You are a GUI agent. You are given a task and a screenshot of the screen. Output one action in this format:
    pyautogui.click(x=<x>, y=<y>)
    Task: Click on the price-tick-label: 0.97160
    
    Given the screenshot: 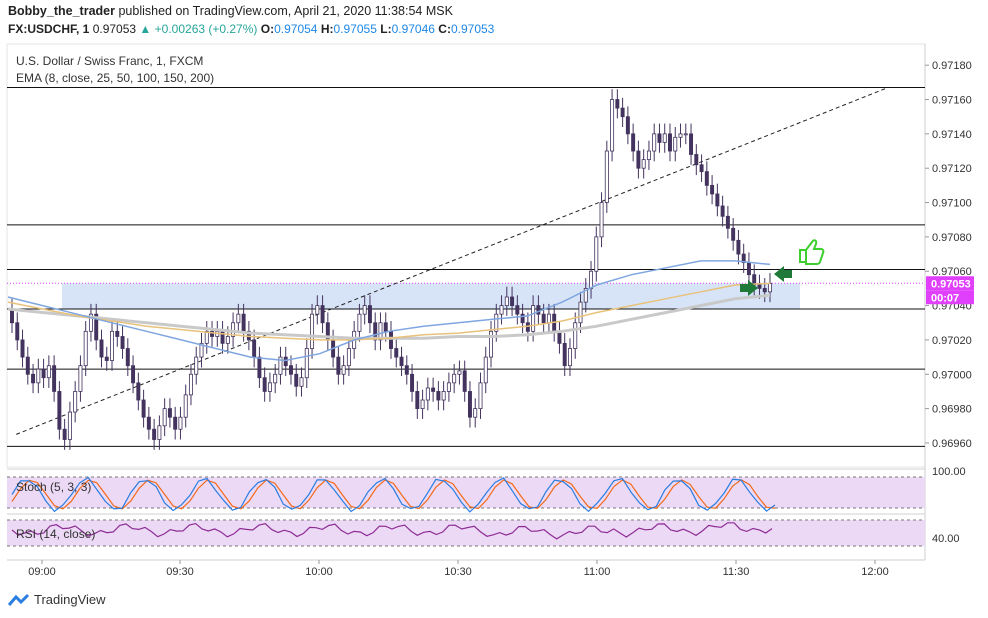 What is the action you would take?
    pyautogui.click(x=952, y=101)
    